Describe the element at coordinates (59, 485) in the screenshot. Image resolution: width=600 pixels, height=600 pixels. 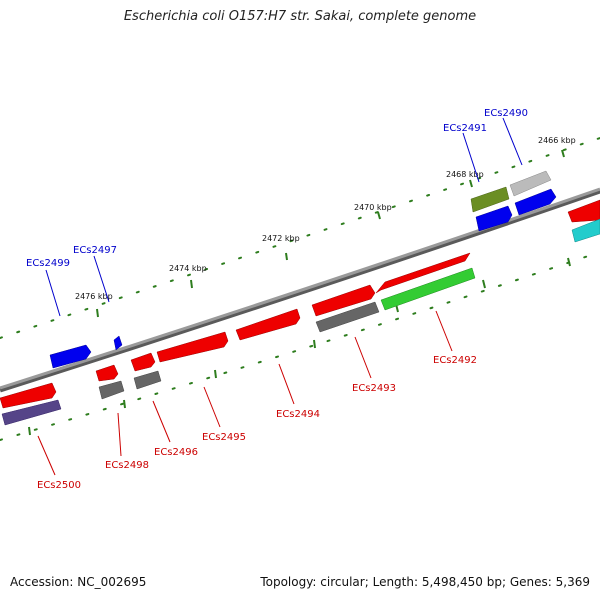
I see `gene-label-ecs2500: ECs2500` at that location.